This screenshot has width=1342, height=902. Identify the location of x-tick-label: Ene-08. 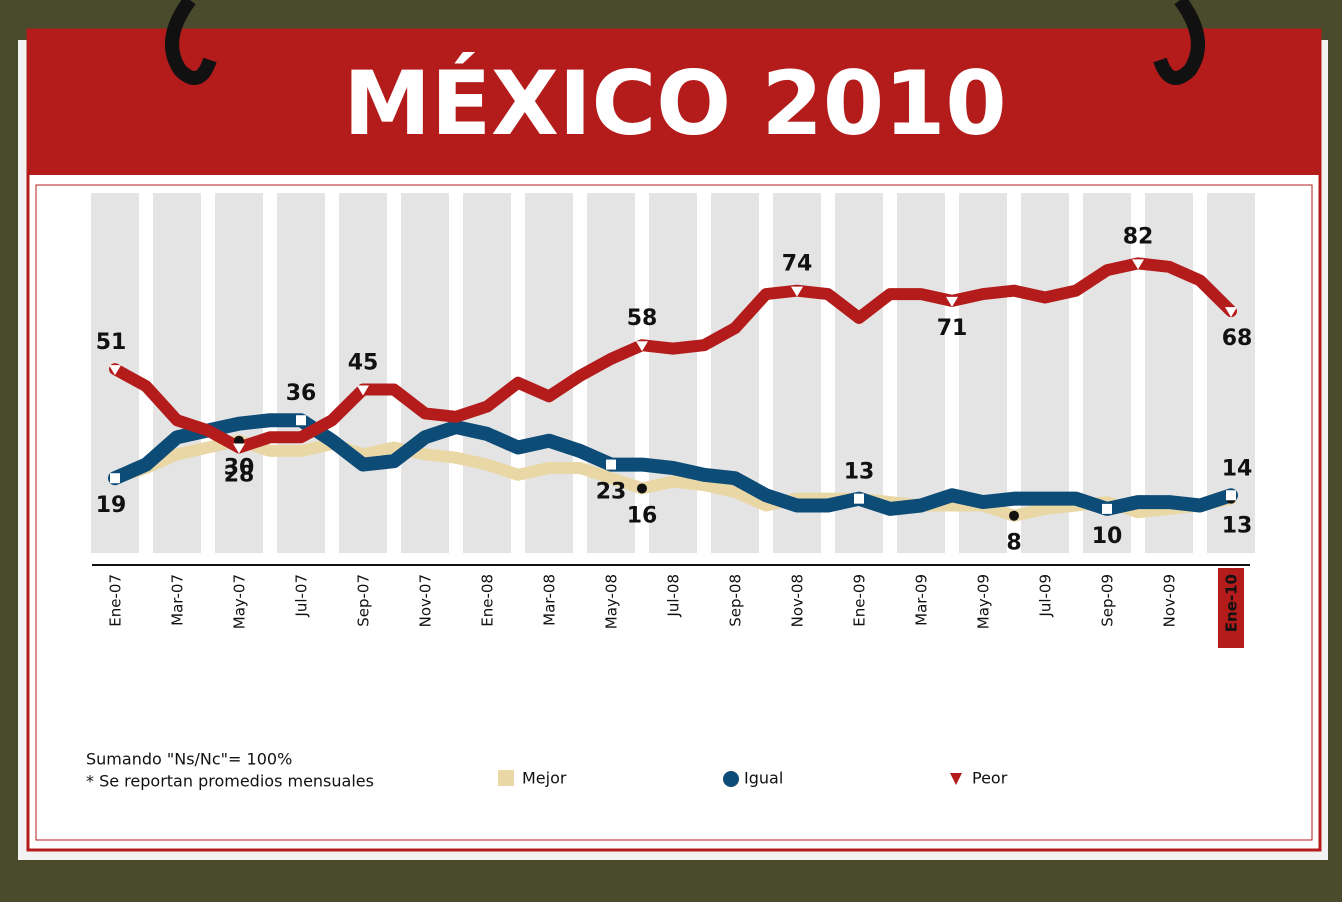
(488, 600).